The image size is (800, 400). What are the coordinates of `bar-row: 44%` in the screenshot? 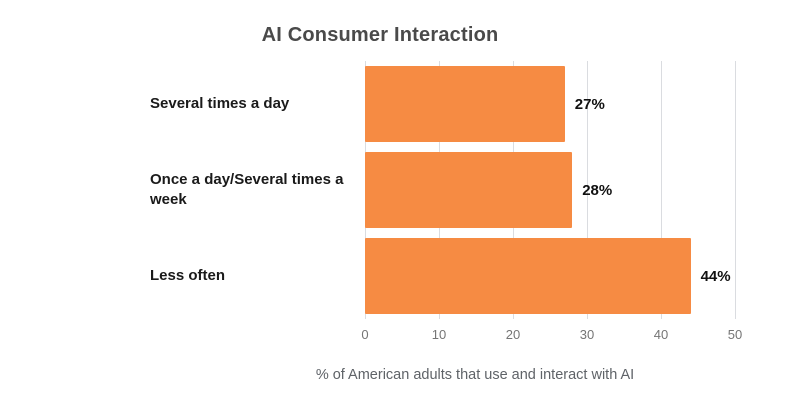 It's located at (550, 276).